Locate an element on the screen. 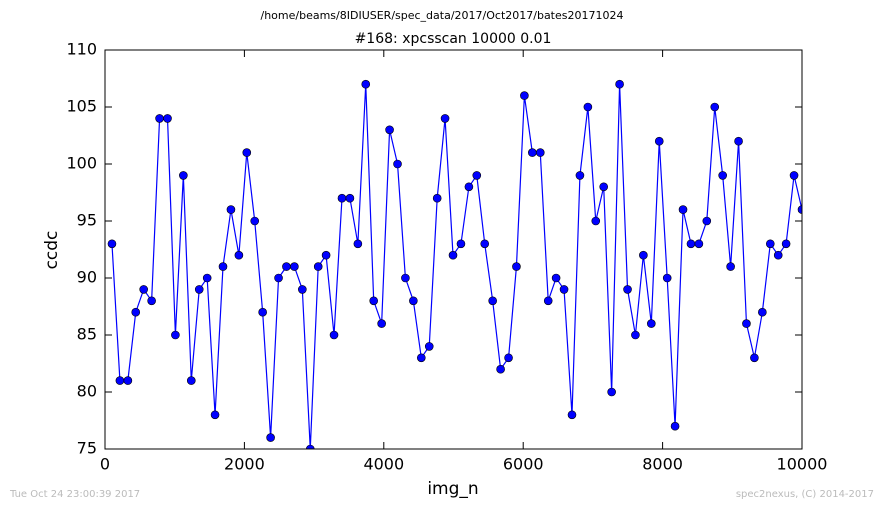  x-axis-label: img_n is located at coordinates (452, 489).